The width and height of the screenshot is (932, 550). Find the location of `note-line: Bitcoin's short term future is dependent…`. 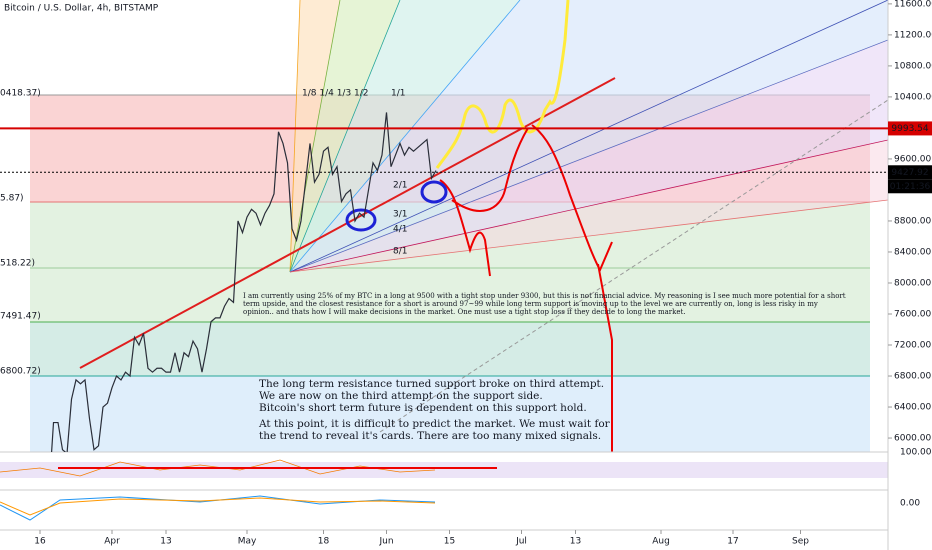

note-line: Bitcoin's short term future is dependent… is located at coordinates (423, 408).